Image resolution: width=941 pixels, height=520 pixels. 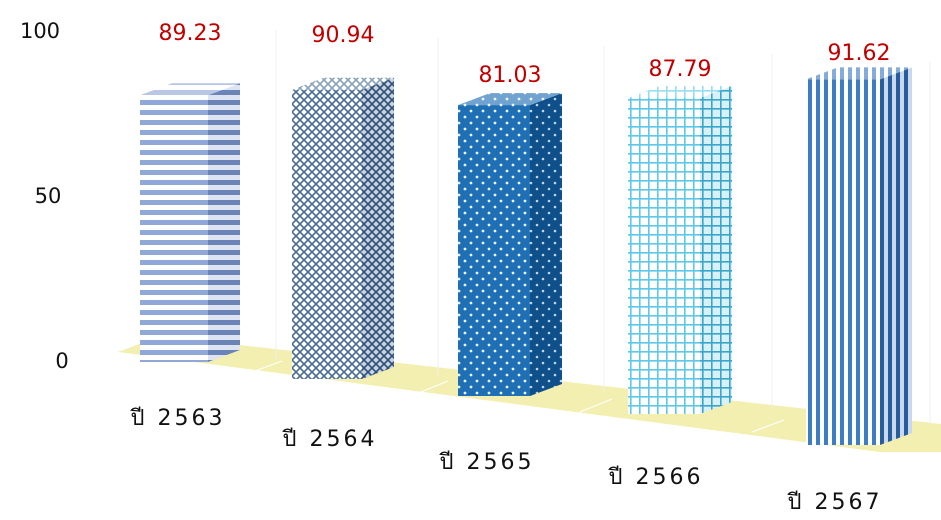 I want to click on category-label: ปี 2564, so click(x=329, y=439).